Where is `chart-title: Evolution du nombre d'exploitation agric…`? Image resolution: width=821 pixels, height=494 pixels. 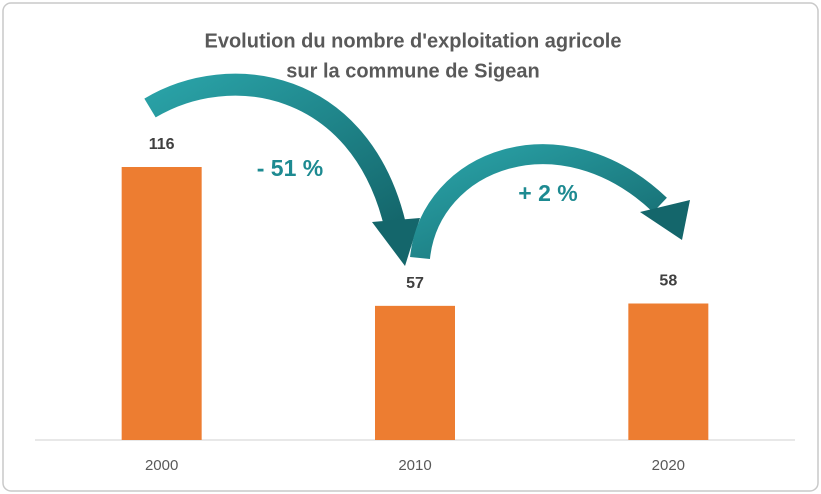
chart-title: Evolution du nombre d'exploitation agric… is located at coordinates (412, 41).